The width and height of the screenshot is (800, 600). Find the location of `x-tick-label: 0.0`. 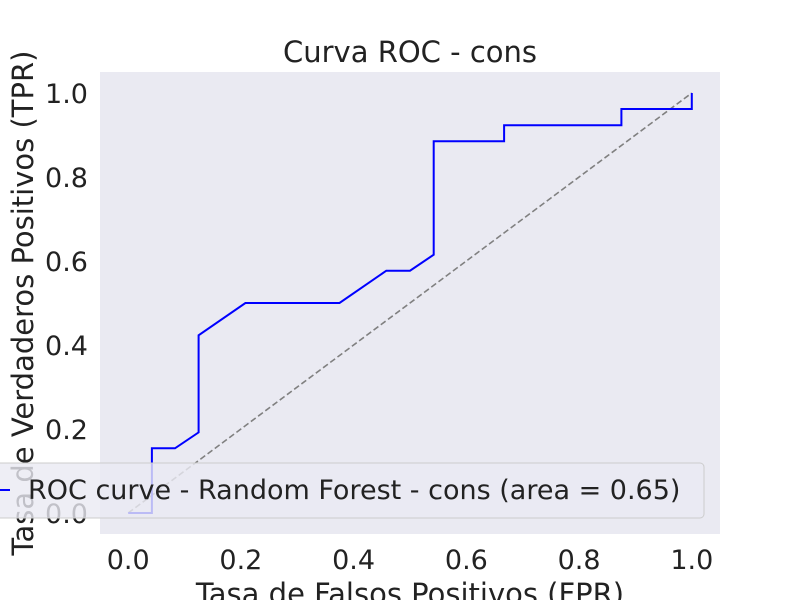

x-tick-label: 0.0 is located at coordinates (128, 560).